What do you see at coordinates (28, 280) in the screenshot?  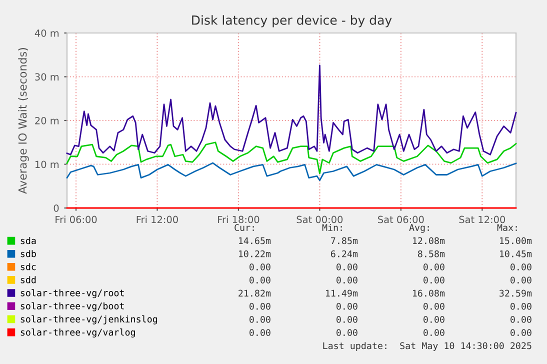 I see `legend-label: sdd` at bounding box center [28, 280].